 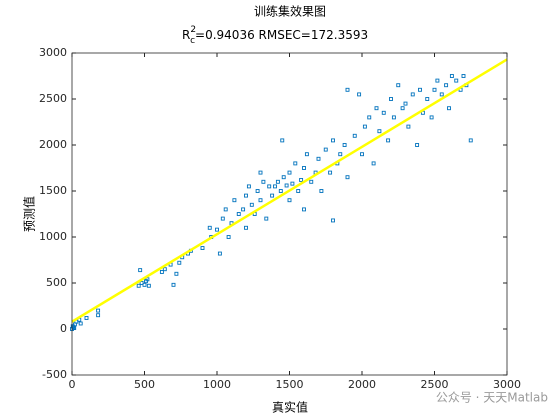 I want to click on y-tick-label: 500, so click(x=56, y=282).